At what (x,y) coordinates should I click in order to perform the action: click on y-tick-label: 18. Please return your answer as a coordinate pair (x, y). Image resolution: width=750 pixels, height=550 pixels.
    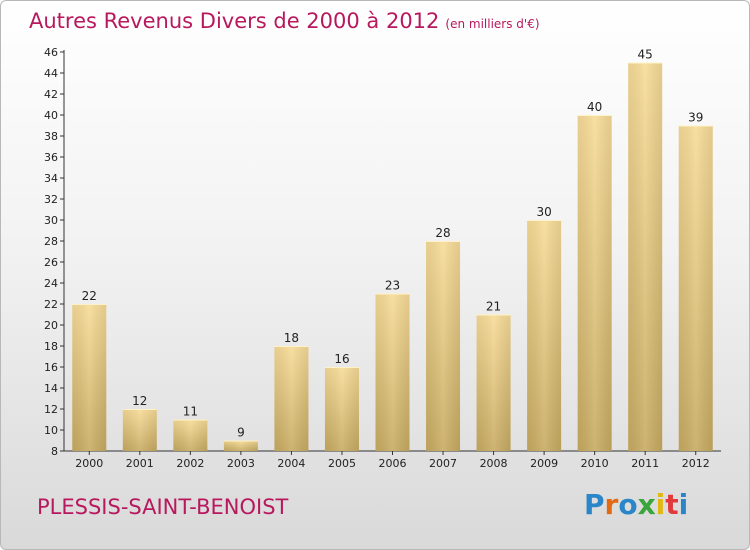
    Looking at the image, I should click on (51, 346).